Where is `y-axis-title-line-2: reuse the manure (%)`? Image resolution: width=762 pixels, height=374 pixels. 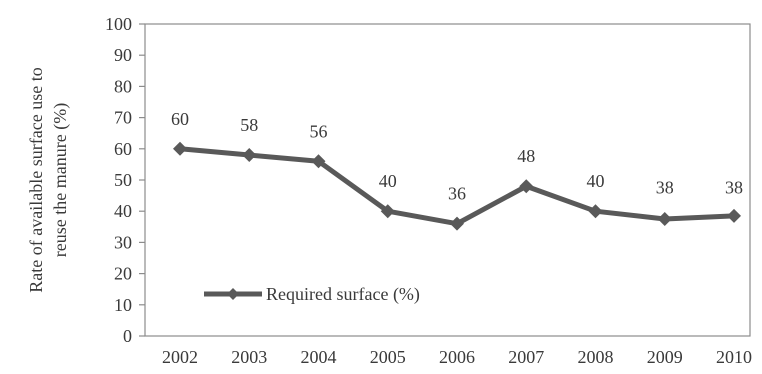
y-axis-title-line-2: reuse the manure (%) is located at coordinates (60, 180).